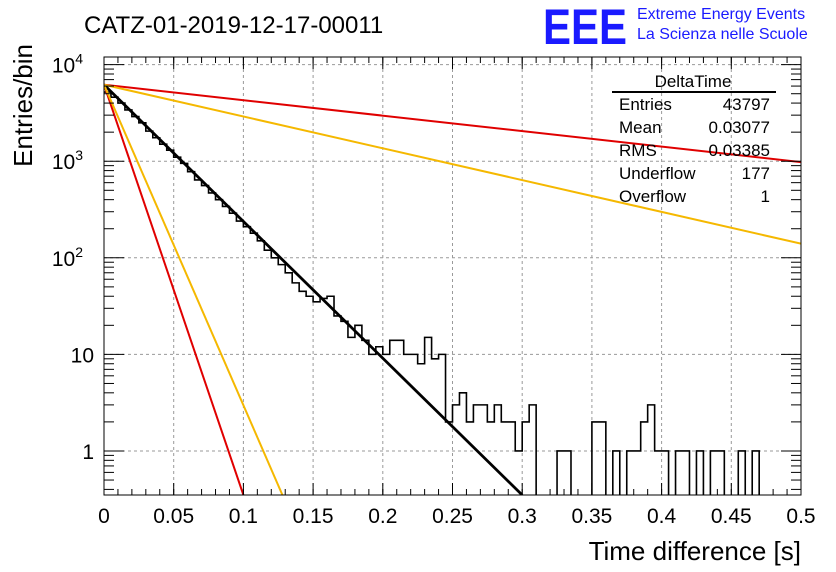 Image resolution: width=836 pixels, height=572 pixels. I want to click on x-tick-labels: 0 0.05 0.1 0.15 0.2 0.25 0.3 0.35 0.4 0.45 0.5, so click(456, 516).